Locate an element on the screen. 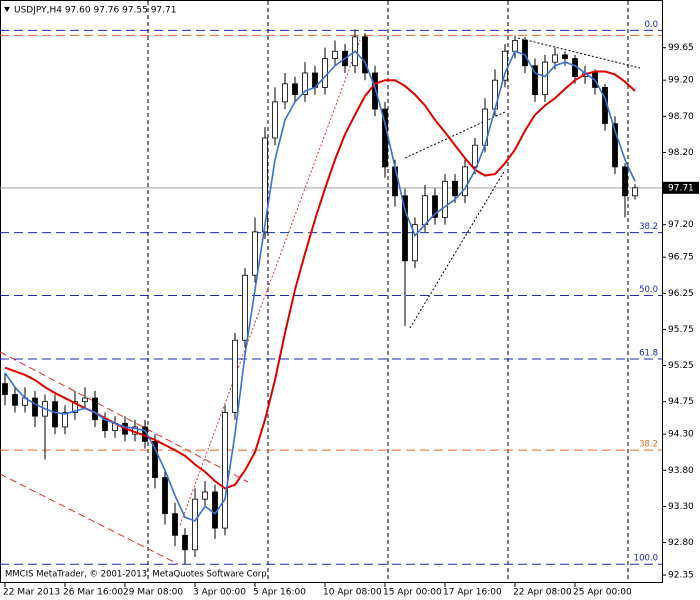 The width and height of the screenshot is (700, 600). last-price-label: 97.71 is located at coordinates (681, 188).